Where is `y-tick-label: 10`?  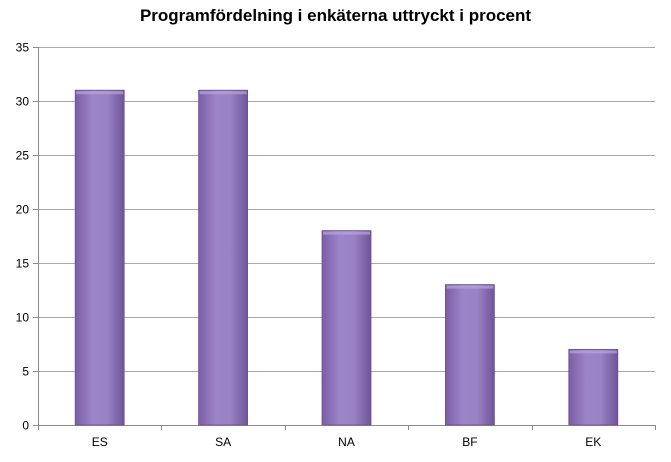
y-tick-label: 10 is located at coordinates (23, 318).